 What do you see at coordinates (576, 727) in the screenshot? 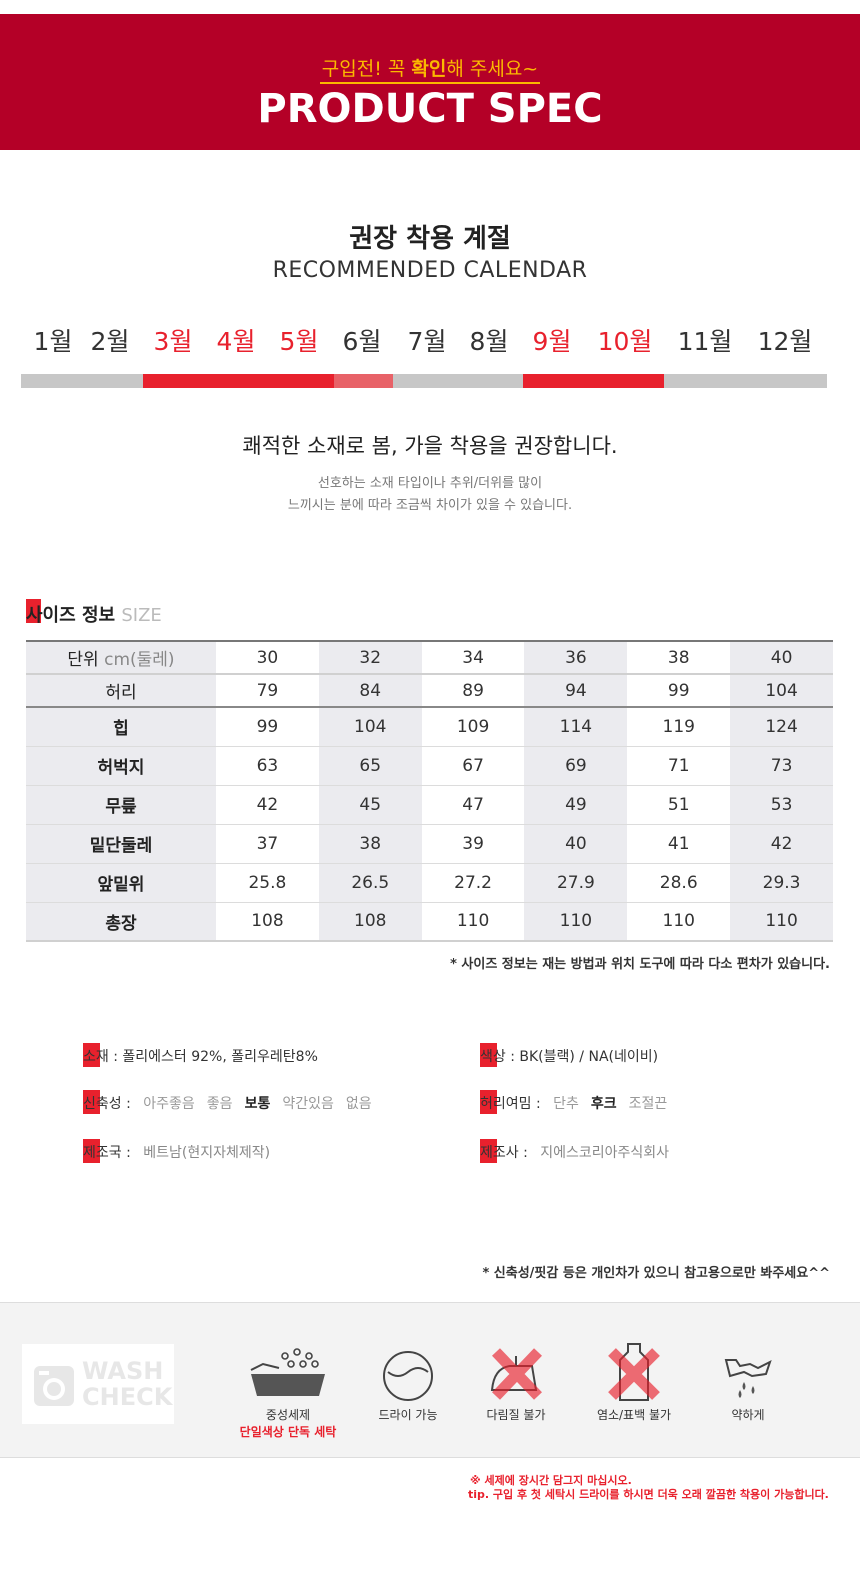
I see `table-cell: 114` at bounding box center [576, 727].